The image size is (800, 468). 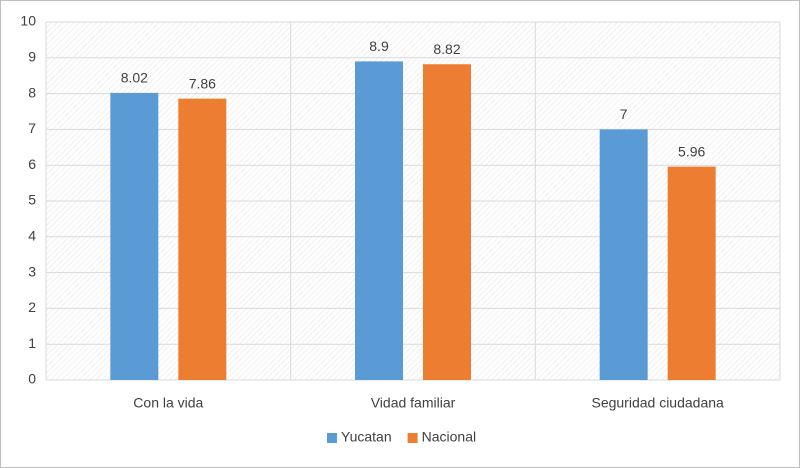 I want to click on legend-label: Yucatan, so click(x=366, y=437).